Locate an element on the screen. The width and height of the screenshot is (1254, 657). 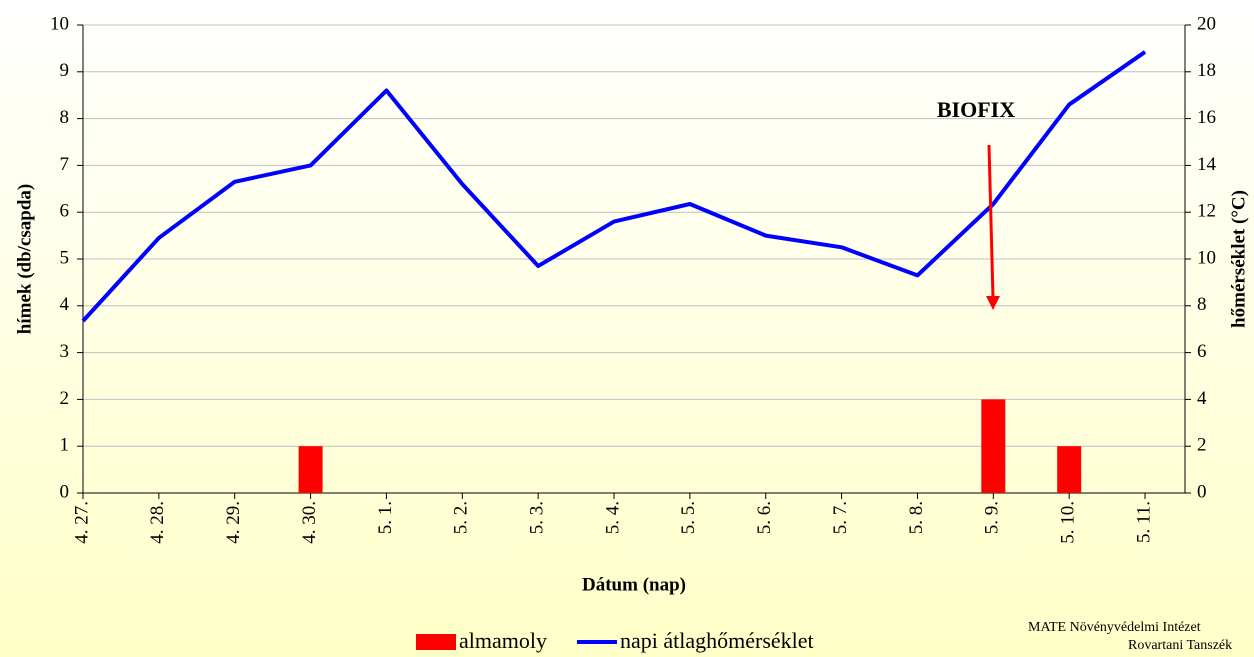
x-tick-label: 4. 28. is located at coordinates (157, 522).